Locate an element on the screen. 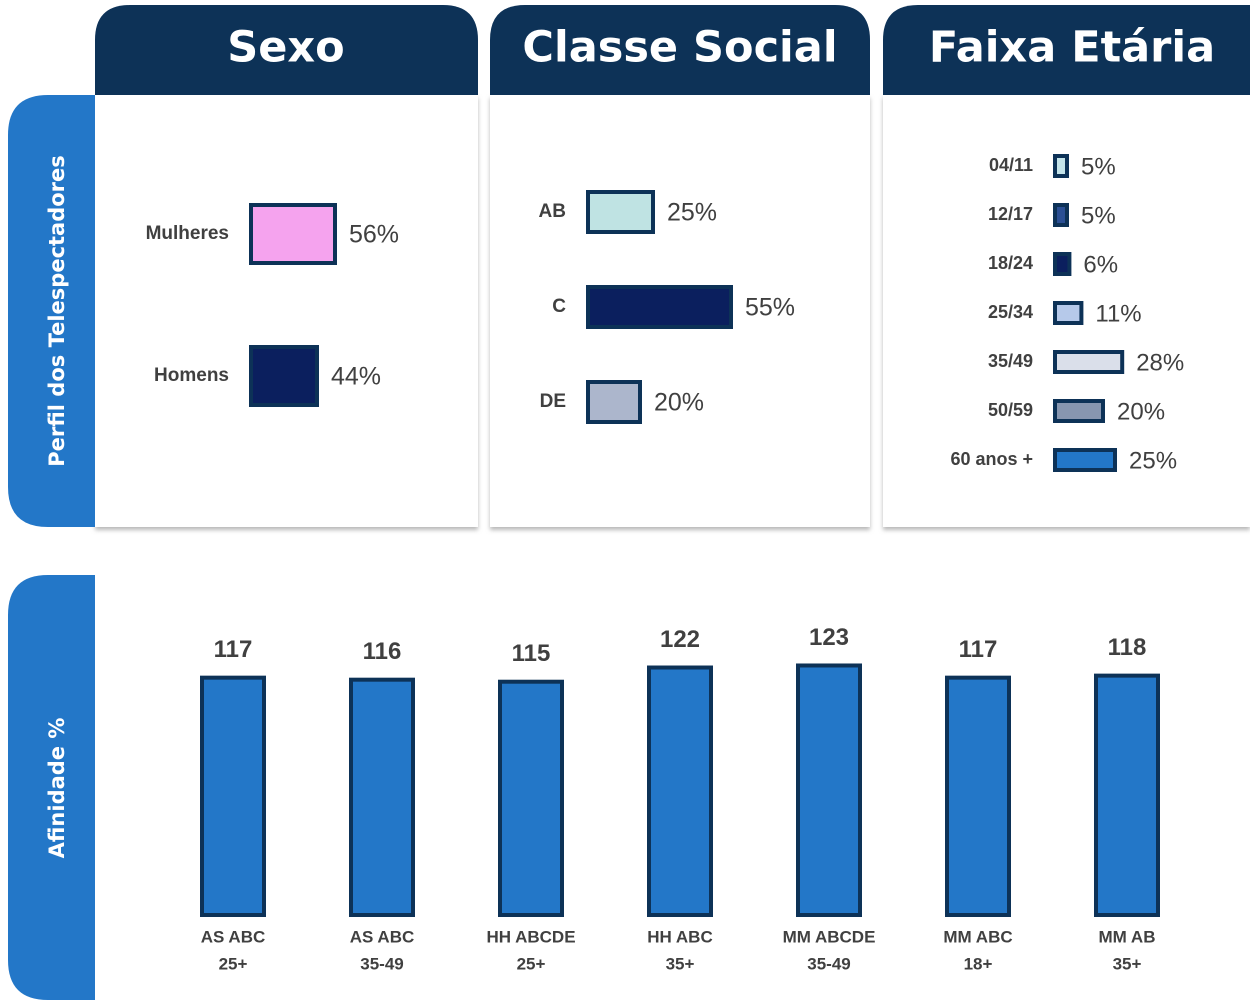  panel is located at coordinates (286, 311).